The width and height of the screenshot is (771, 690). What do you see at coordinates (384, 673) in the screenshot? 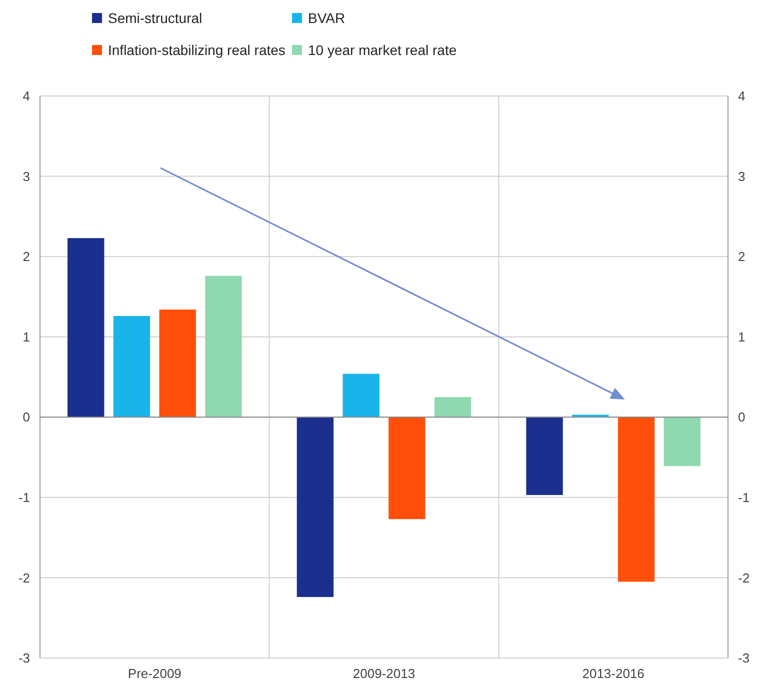
I see `x-tick-label: 2009-2013` at bounding box center [384, 673].